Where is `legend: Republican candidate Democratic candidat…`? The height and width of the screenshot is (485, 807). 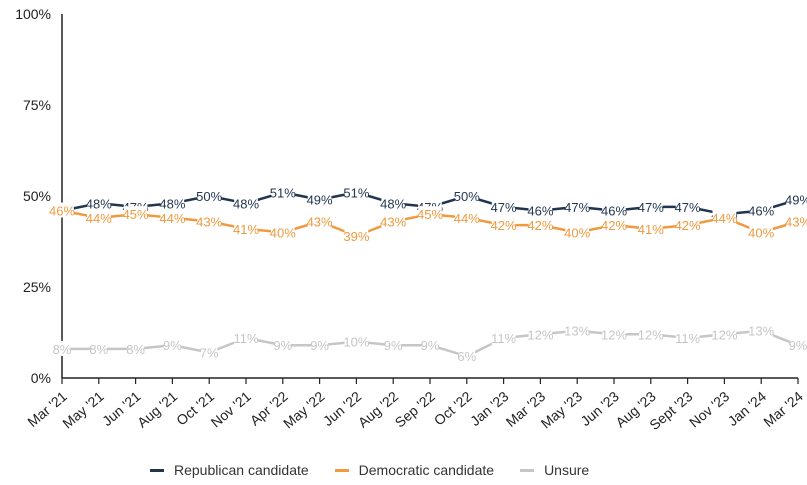
legend: Republican candidate Democratic candidat… is located at coordinates (369, 470).